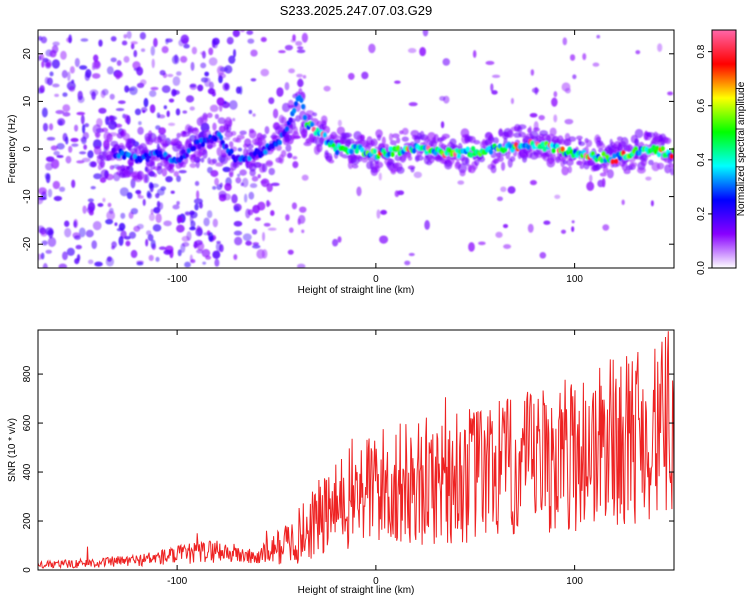  I want to click on colorbar-label: Normalized spectral amplitude, so click(741, 148).